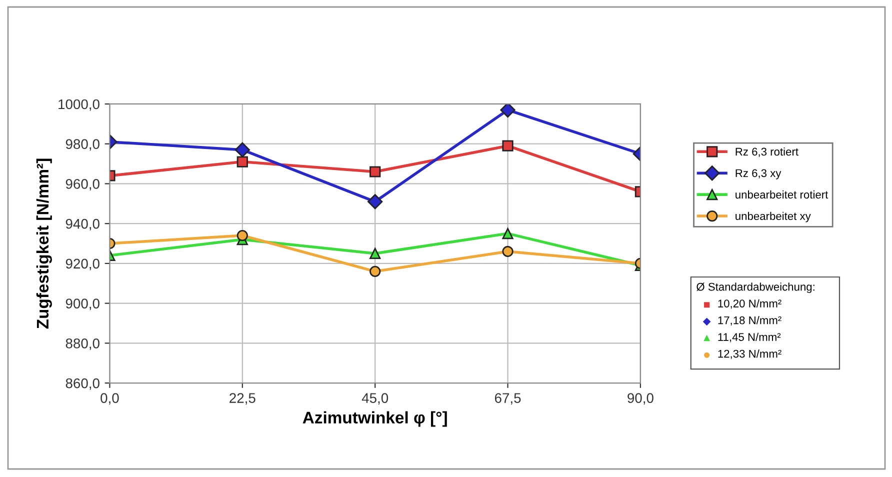  Describe the element at coordinates (750, 355) in the screenshot. I see `text: 12,33 N/mm²` at that location.